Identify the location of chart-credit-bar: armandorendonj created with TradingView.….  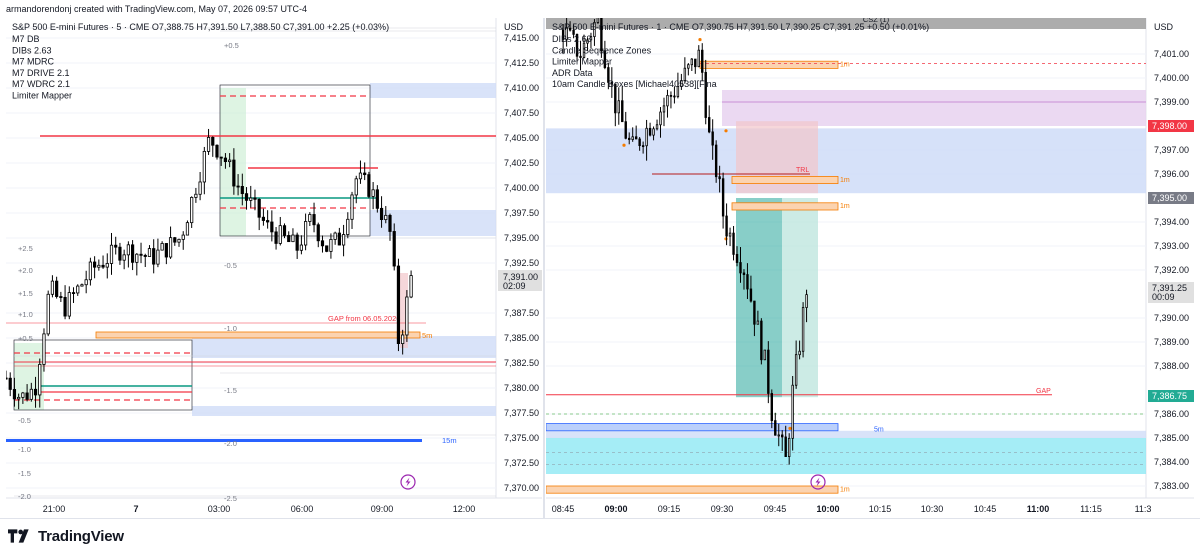
(600, 9).